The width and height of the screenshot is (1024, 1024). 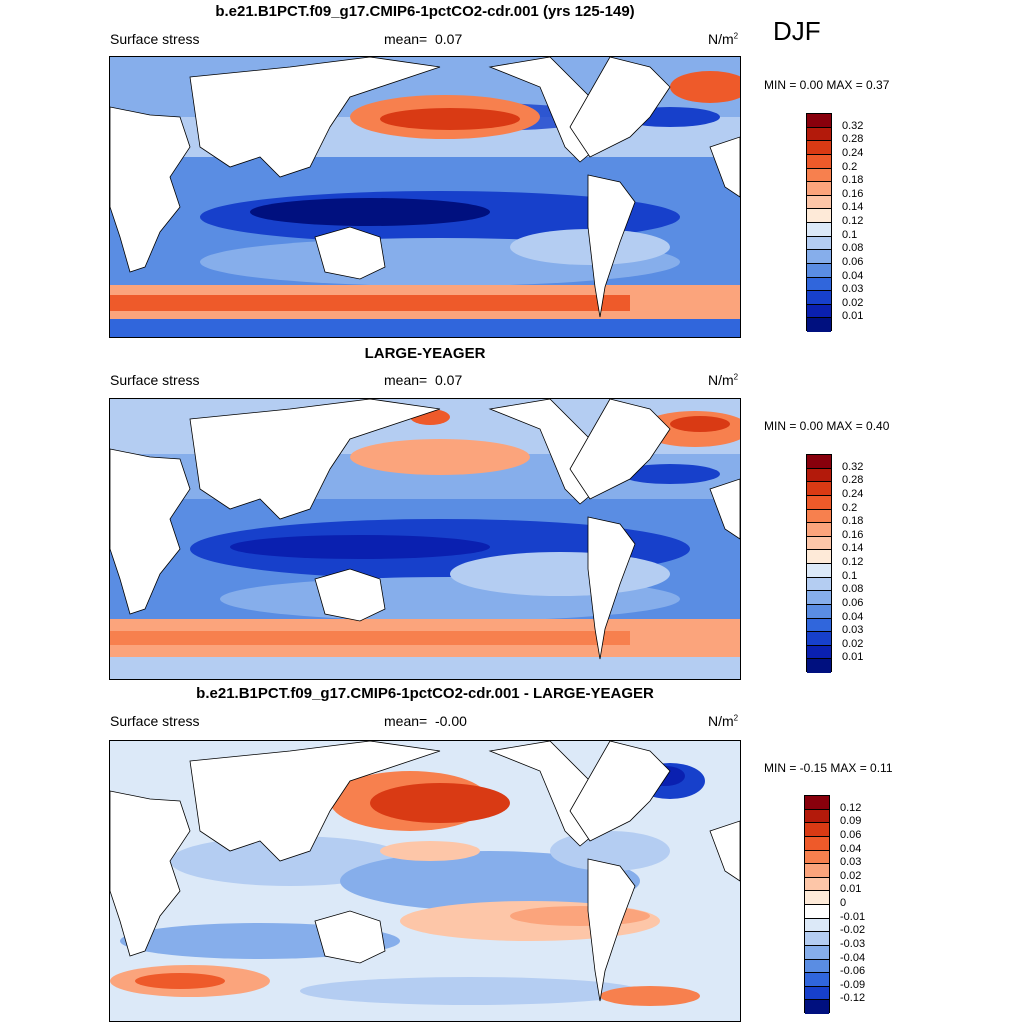 What do you see at coordinates (853, 521) in the screenshot?
I see `colorbar-tick-label: 0.18` at bounding box center [853, 521].